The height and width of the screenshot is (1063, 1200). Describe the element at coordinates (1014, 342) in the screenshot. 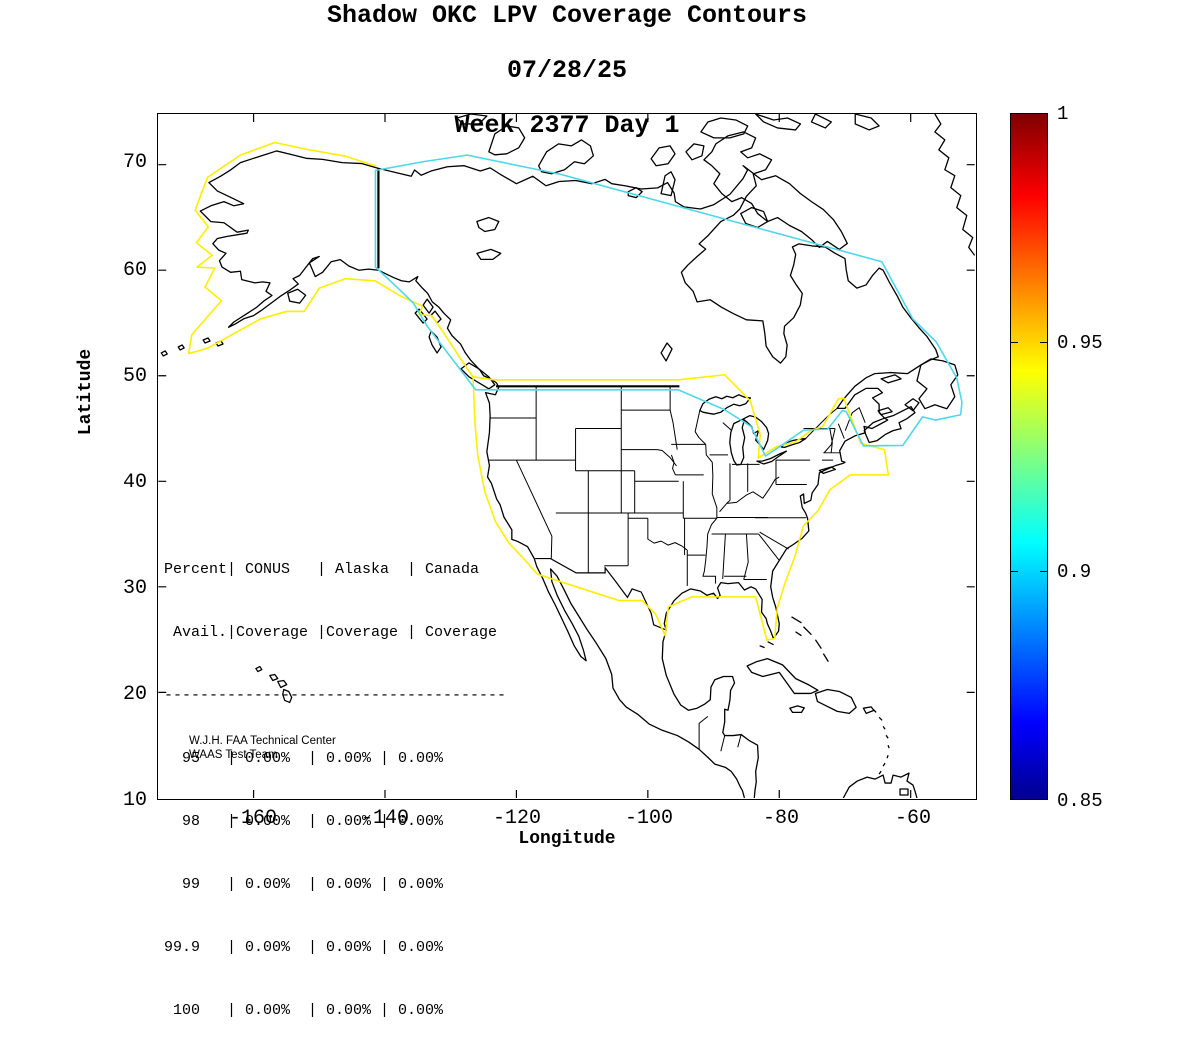

I see `colorbar-tick-095-left` at that location.